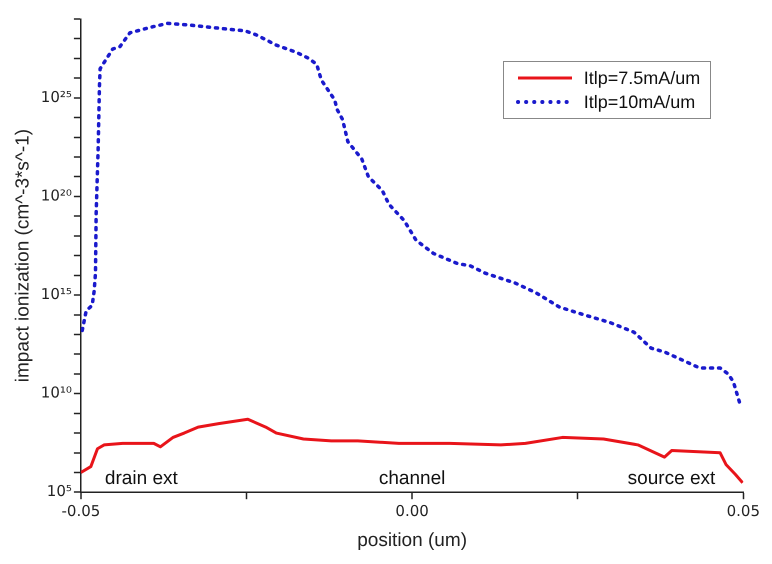 Image resolution: width=772 pixels, height=564 pixels. I want to click on y-tick-label: 10²⁵, so click(56, 97).